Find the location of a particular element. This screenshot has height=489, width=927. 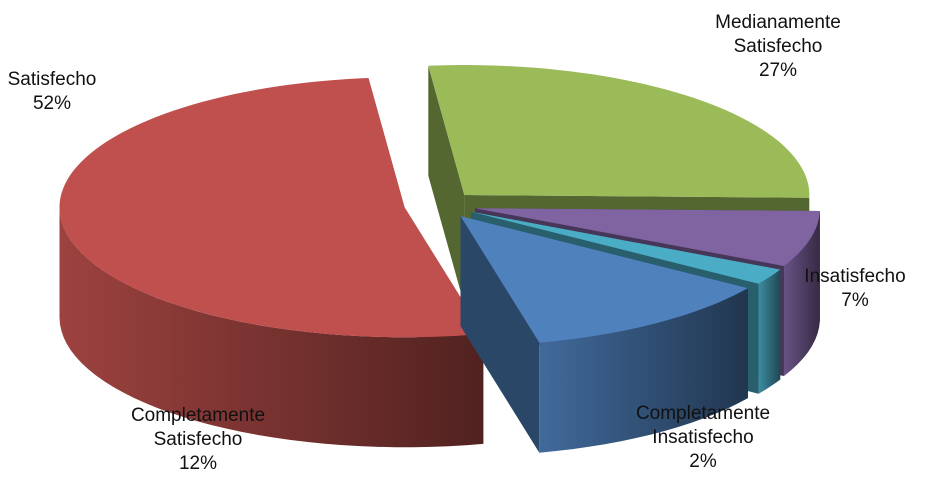

slice-label: Medianamente Satisfecho 27% is located at coordinates (778, 46).